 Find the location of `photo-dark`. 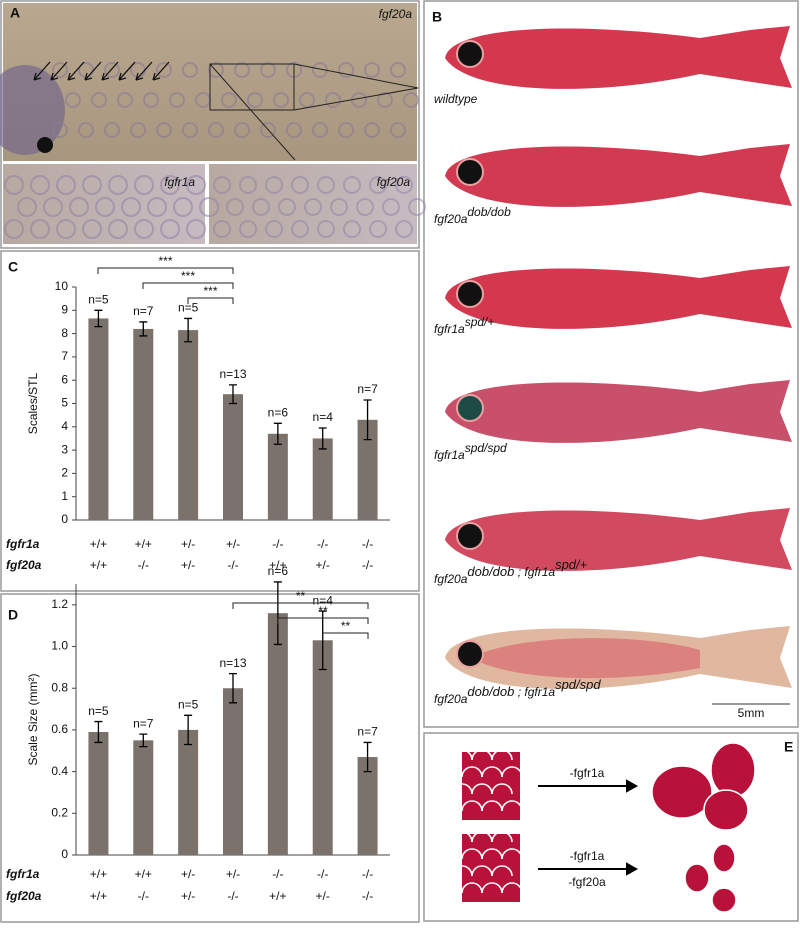

photo-dark is located at coordinates (32, 110).